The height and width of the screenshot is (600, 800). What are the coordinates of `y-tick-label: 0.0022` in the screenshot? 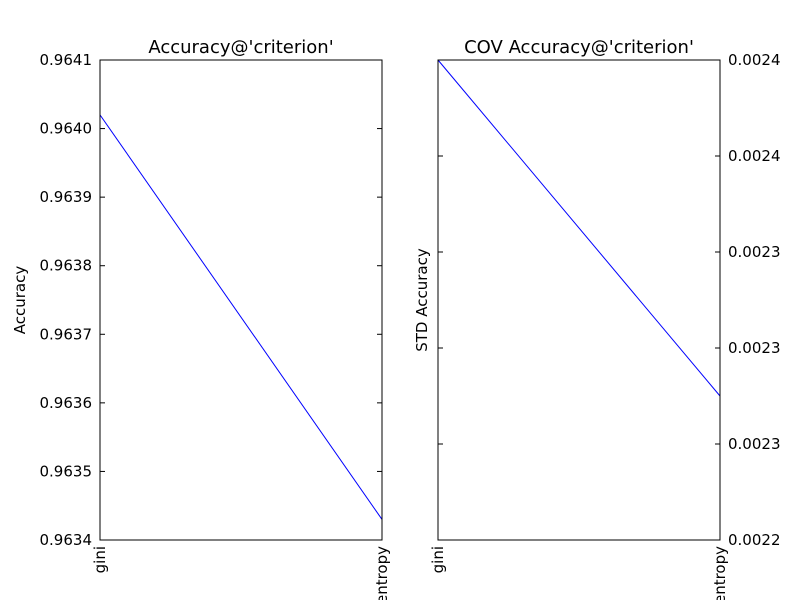 It's located at (754, 540).